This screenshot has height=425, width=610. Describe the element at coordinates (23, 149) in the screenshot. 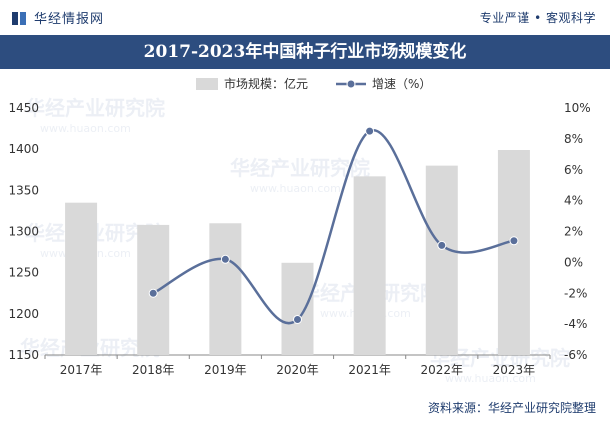

I see `y-left-tick-label: 1400` at that location.